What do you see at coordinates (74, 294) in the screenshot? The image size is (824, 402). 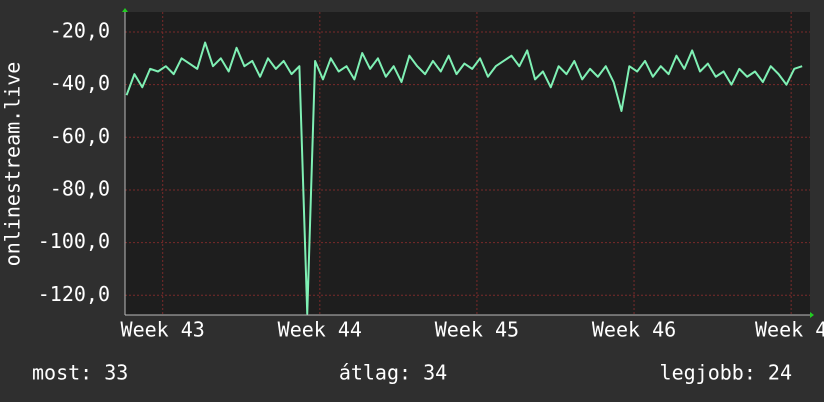 I see `y-tick-label: -120,0` at bounding box center [74, 294].